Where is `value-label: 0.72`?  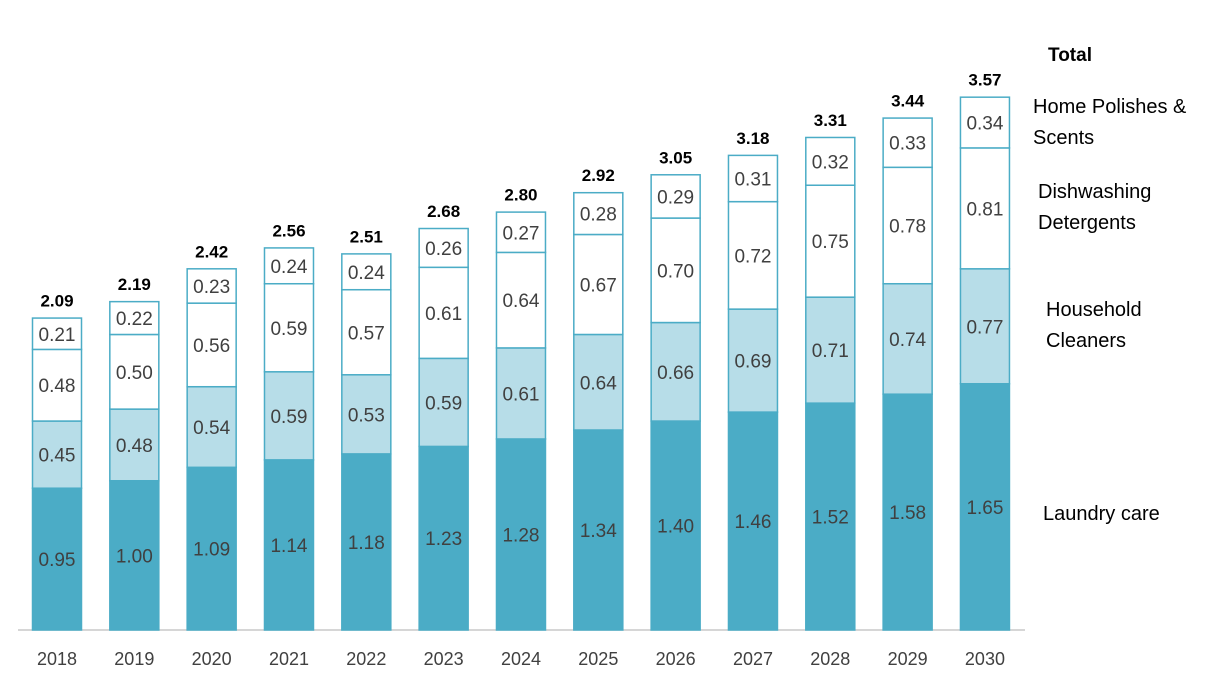 value-label: 0.72 is located at coordinates (752, 256).